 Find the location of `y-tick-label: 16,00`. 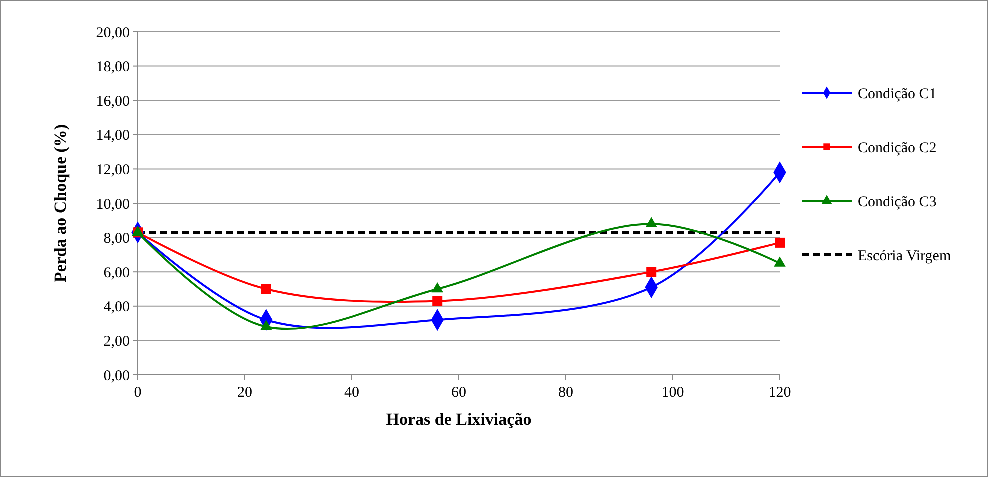

y-tick-label: 16,00 is located at coordinates (113, 102).